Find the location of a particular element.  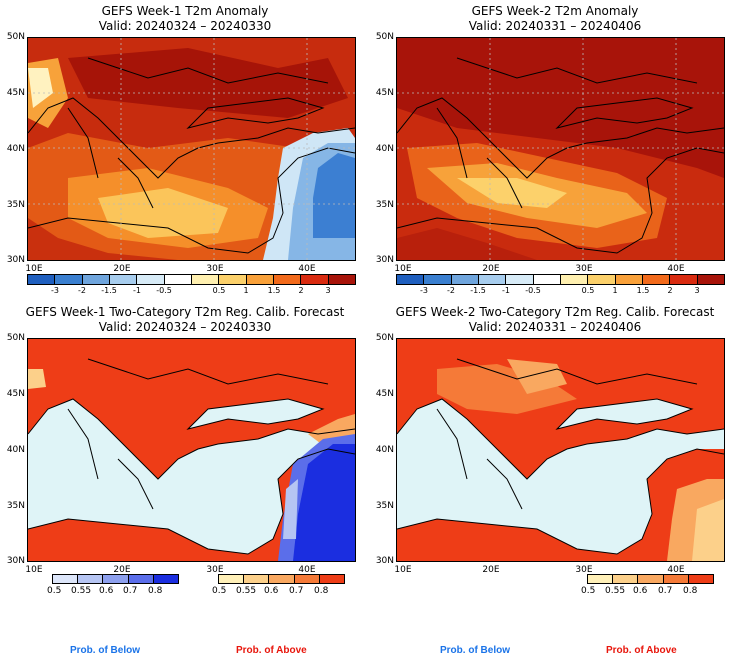

p2-lon-40: 40E is located at coordinates (676, 269).